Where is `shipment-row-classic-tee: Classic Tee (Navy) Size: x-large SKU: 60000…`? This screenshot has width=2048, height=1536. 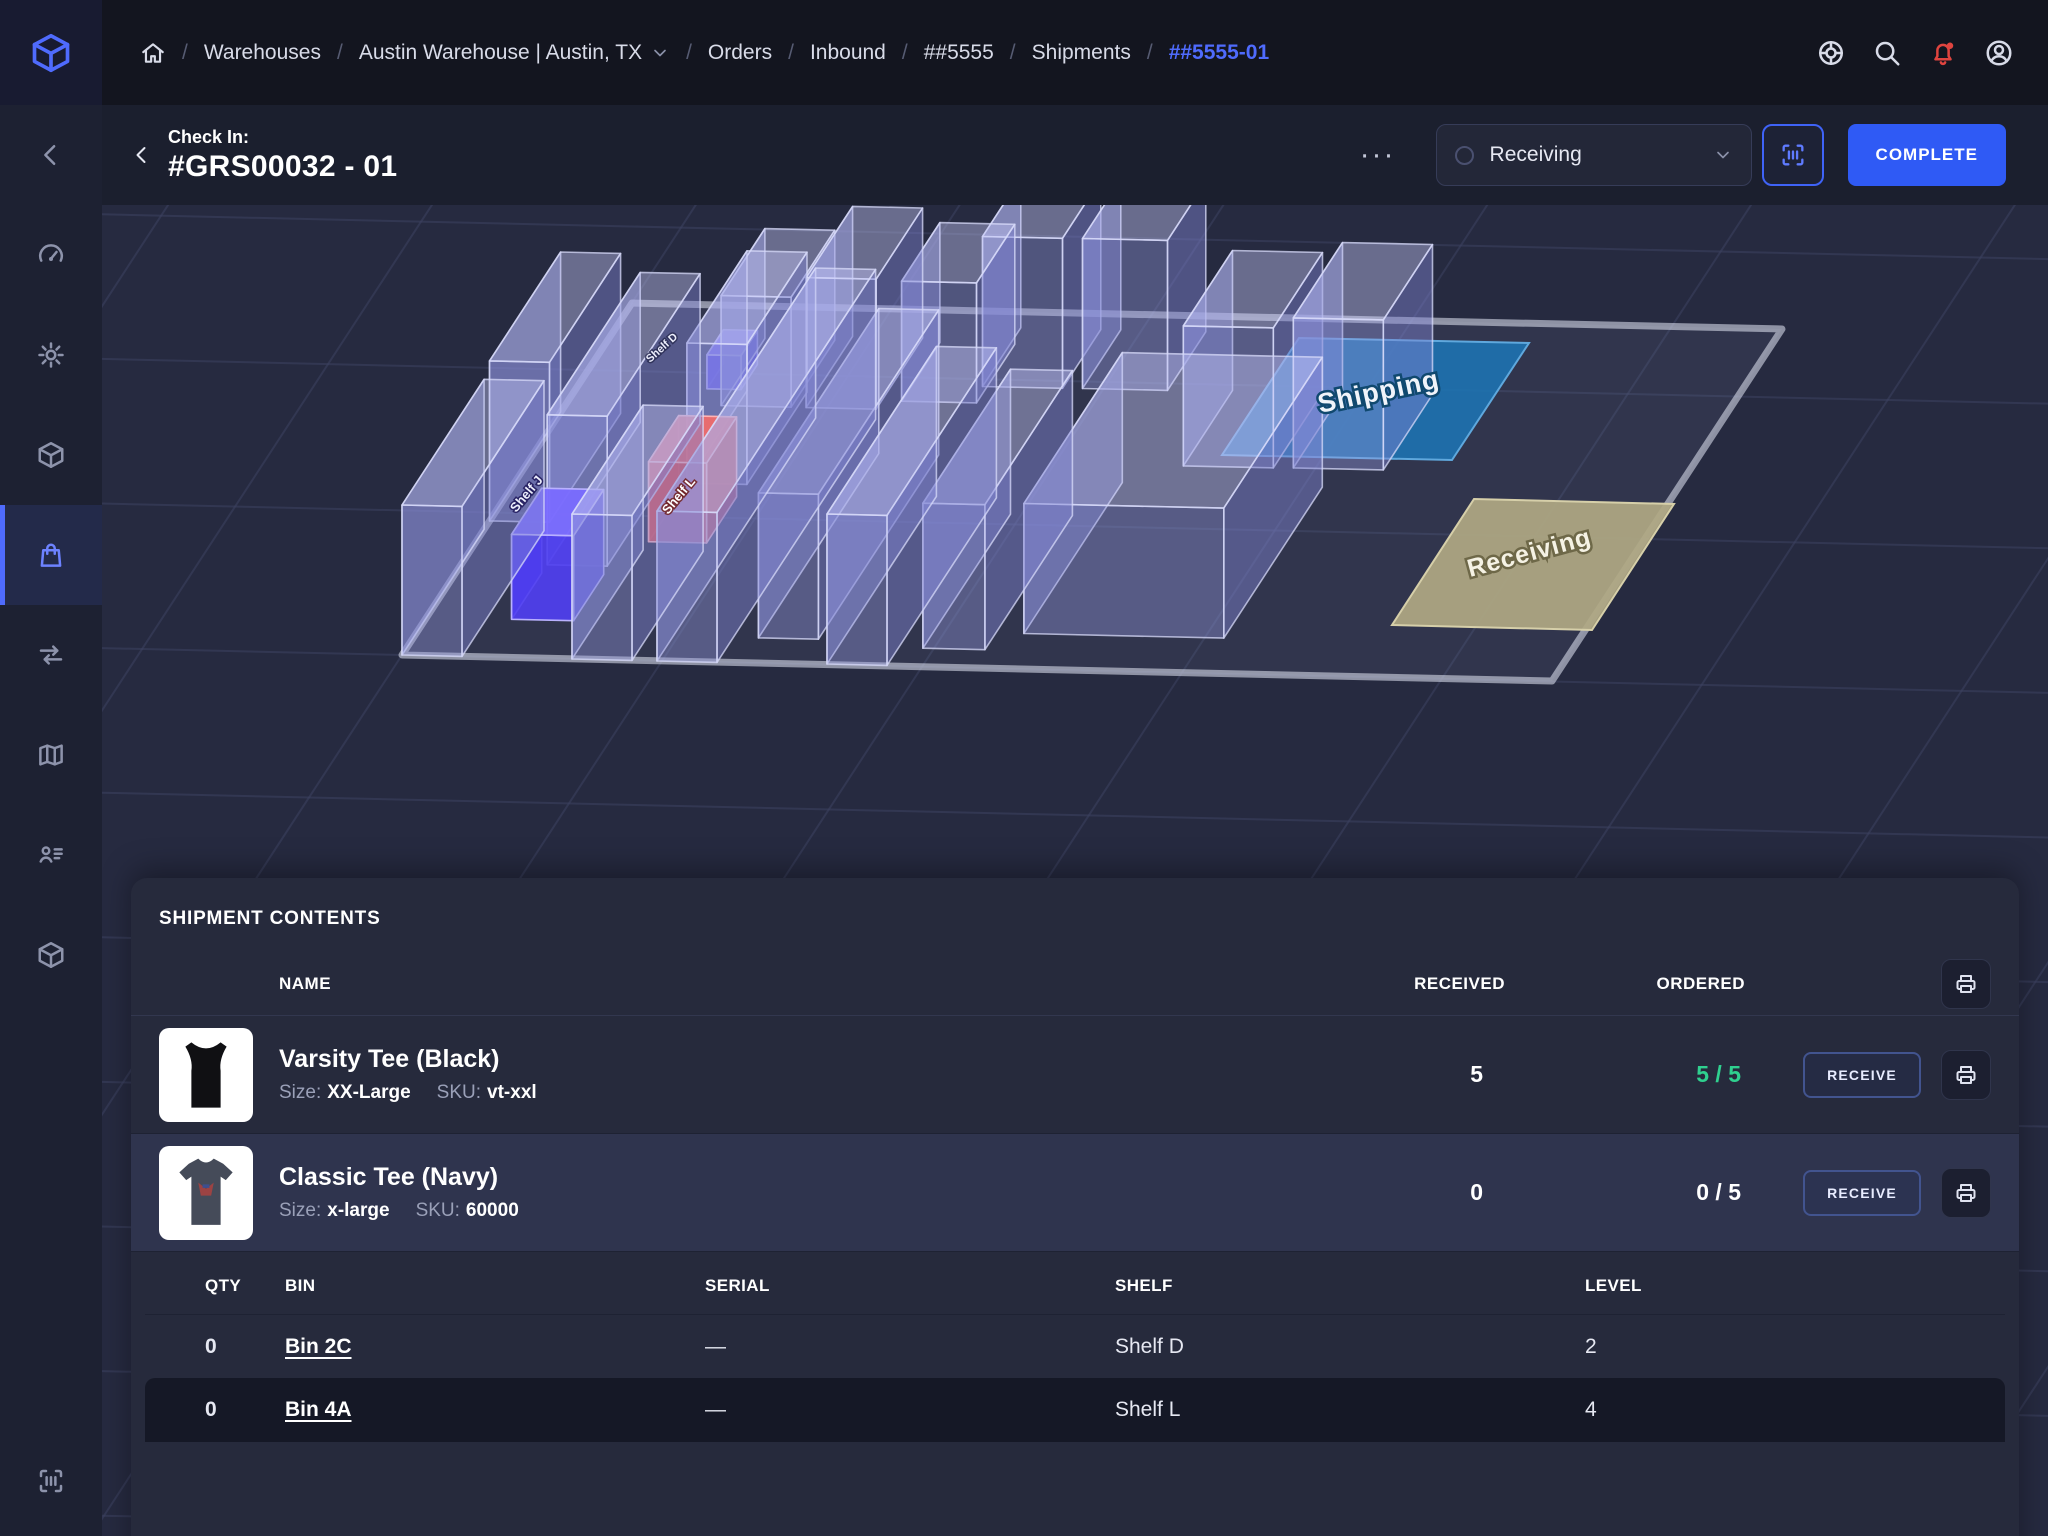
shipment-row-classic-tee: Classic Tee (Navy) Size: x-large SKU: 60000… is located at coordinates (1075, 1193).